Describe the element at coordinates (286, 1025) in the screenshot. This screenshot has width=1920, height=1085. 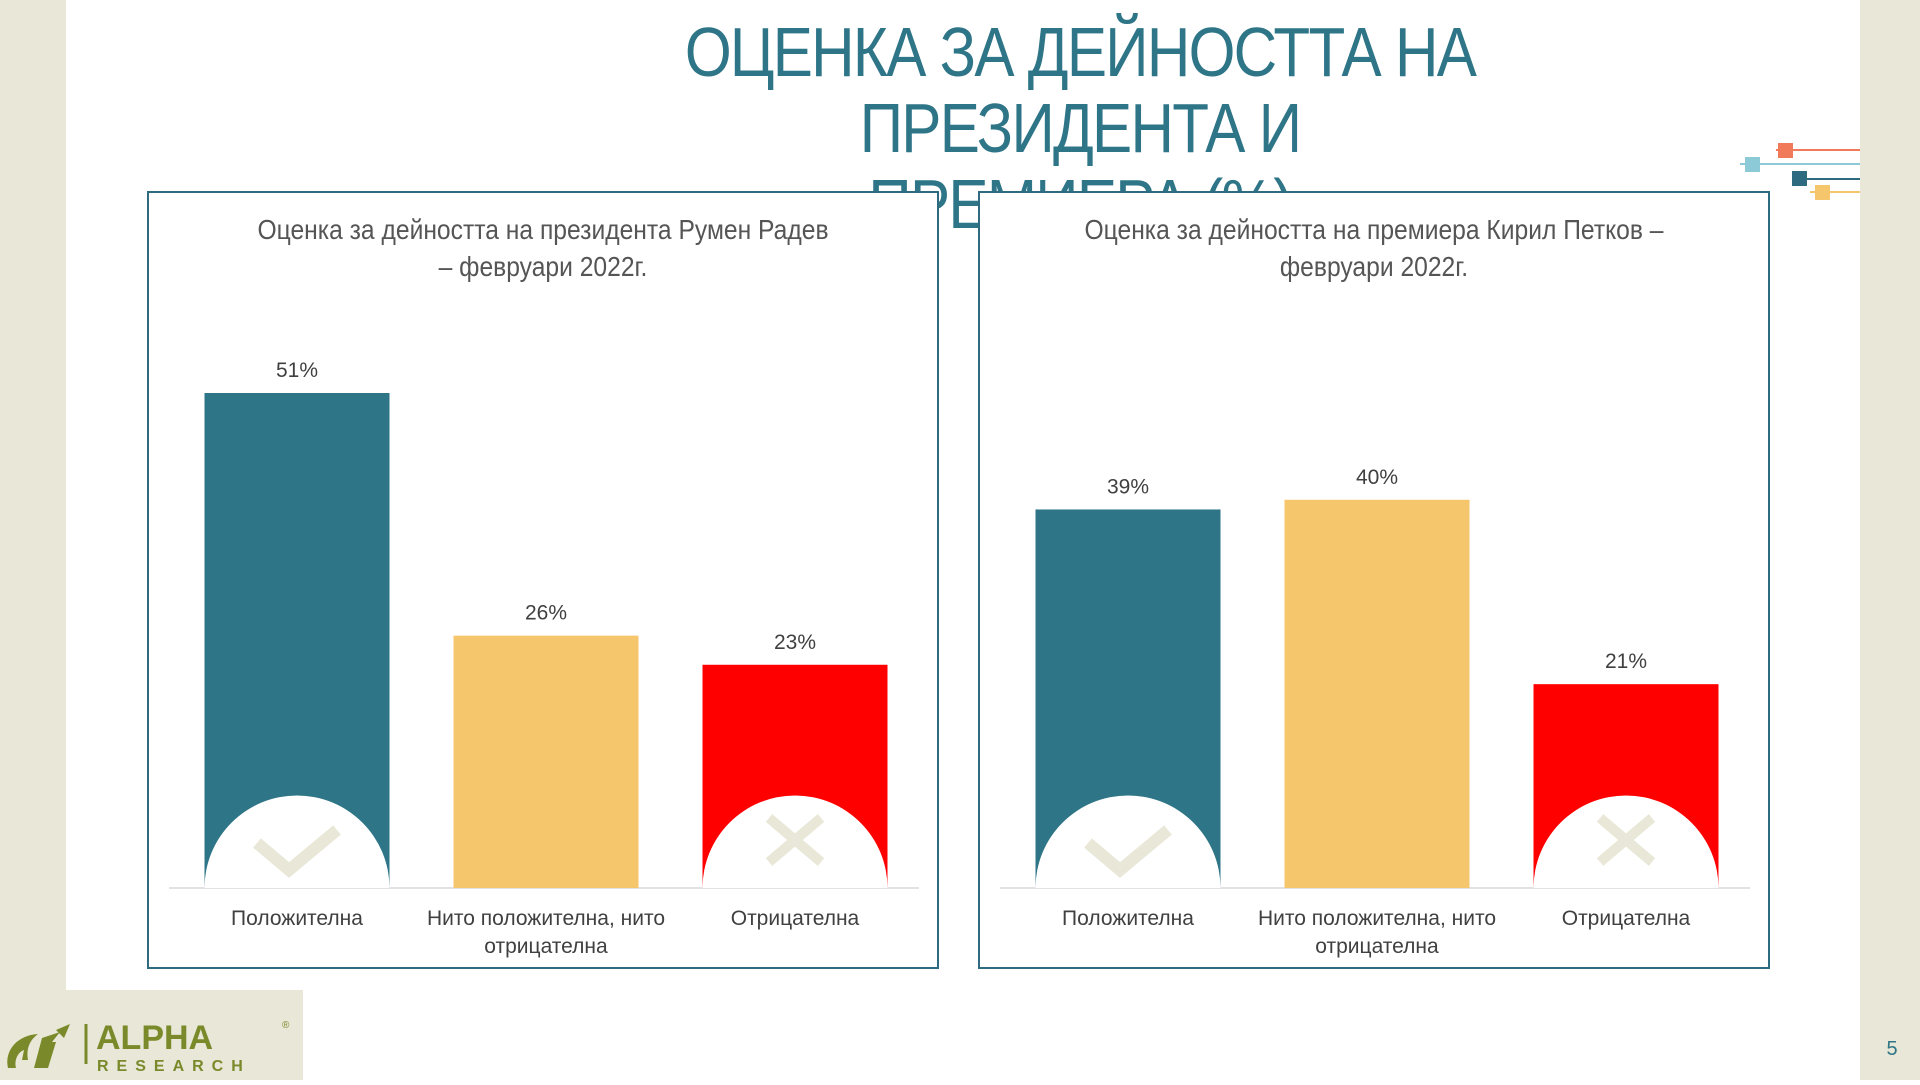
I see `logo-registered-mark: ®` at that location.